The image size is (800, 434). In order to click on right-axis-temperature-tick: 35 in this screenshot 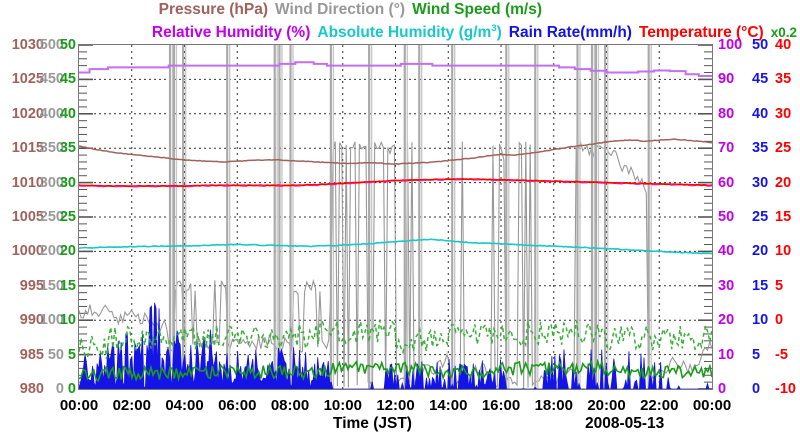, I will do `click(783, 79)`.